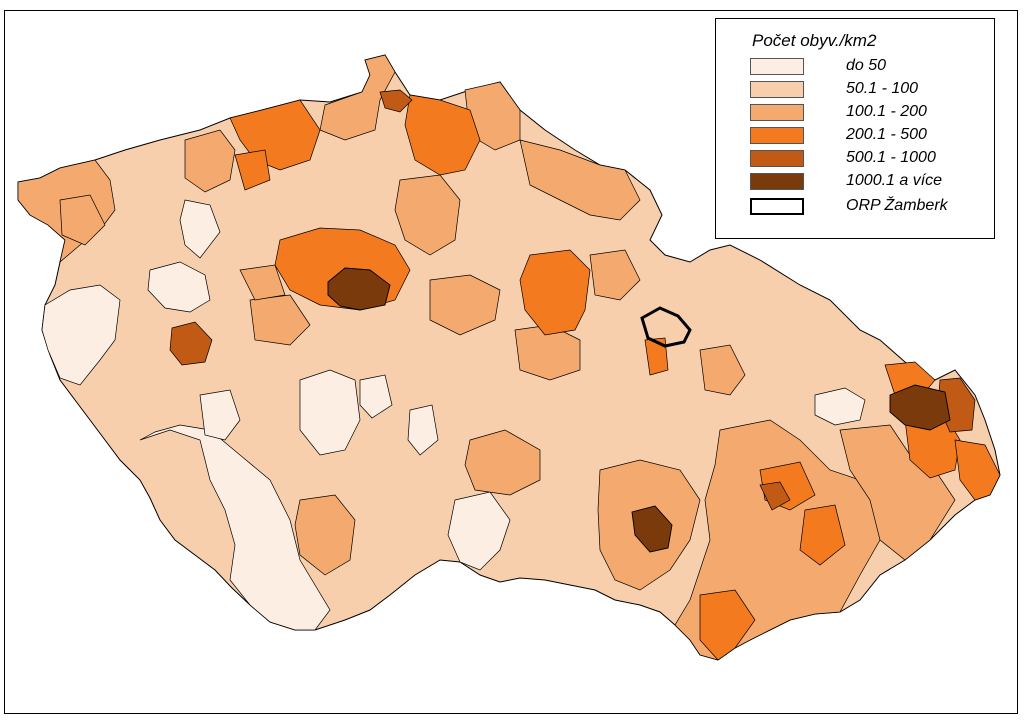  I want to click on legend-item: 100.1 - 200, so click(870, 113).